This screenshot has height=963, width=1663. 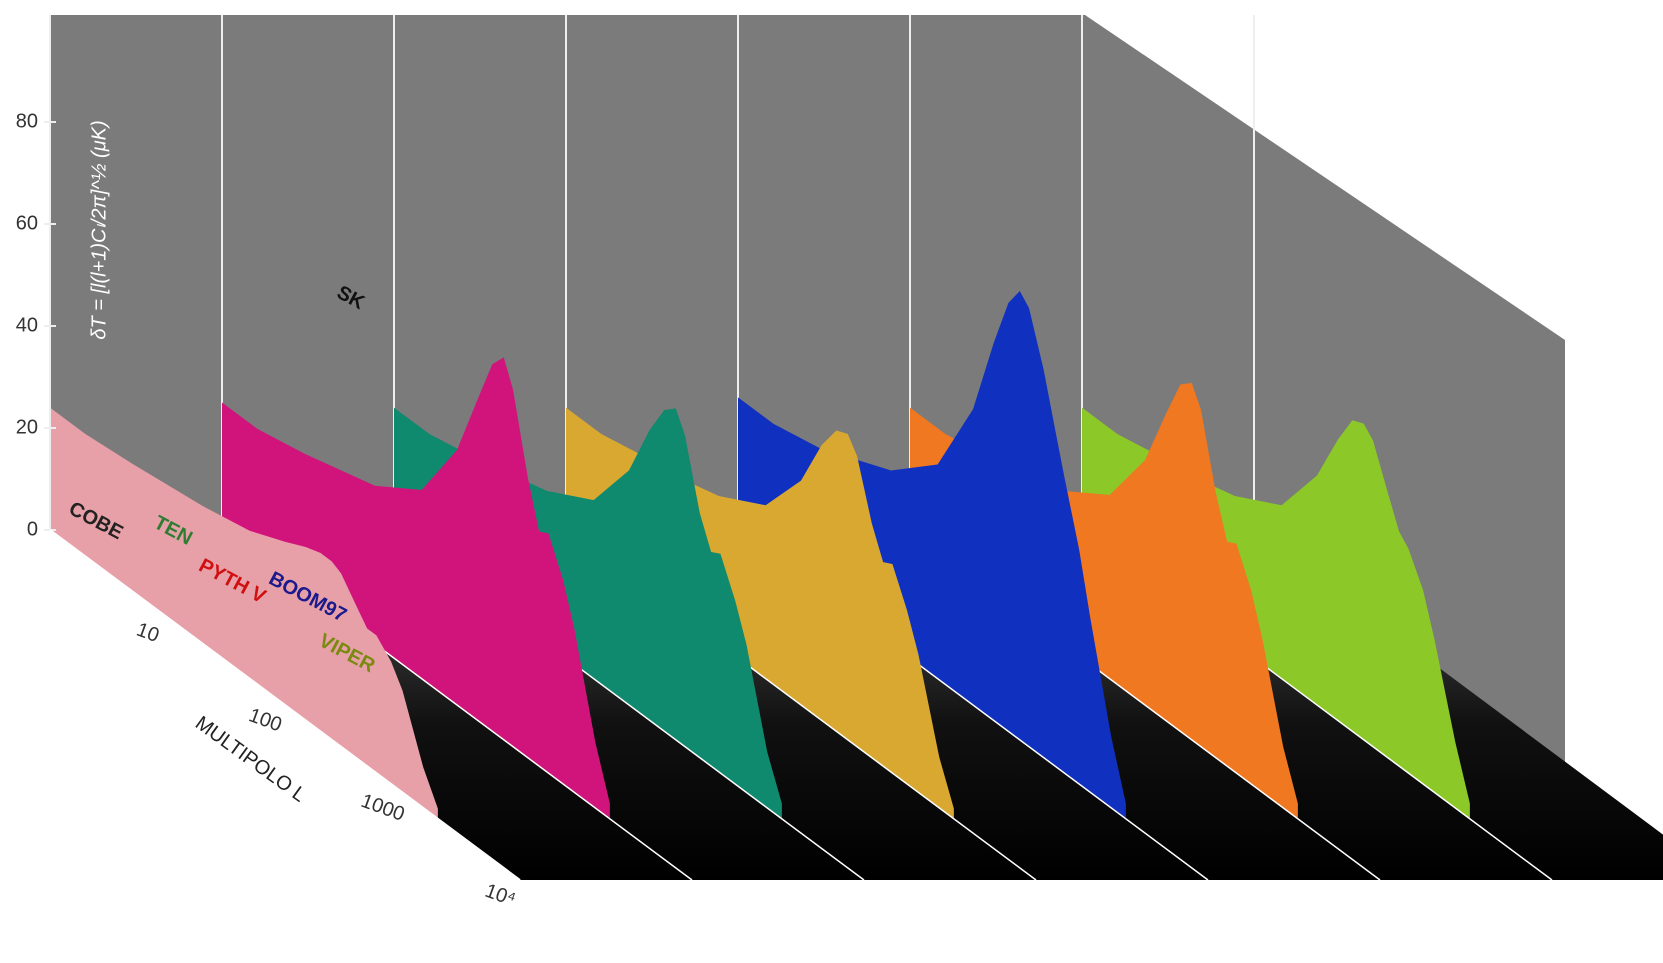 What do you see at coordinates (32, 529) in the screenshot?
I see `y-tick-label: 0` at bounding box center [32, 529].